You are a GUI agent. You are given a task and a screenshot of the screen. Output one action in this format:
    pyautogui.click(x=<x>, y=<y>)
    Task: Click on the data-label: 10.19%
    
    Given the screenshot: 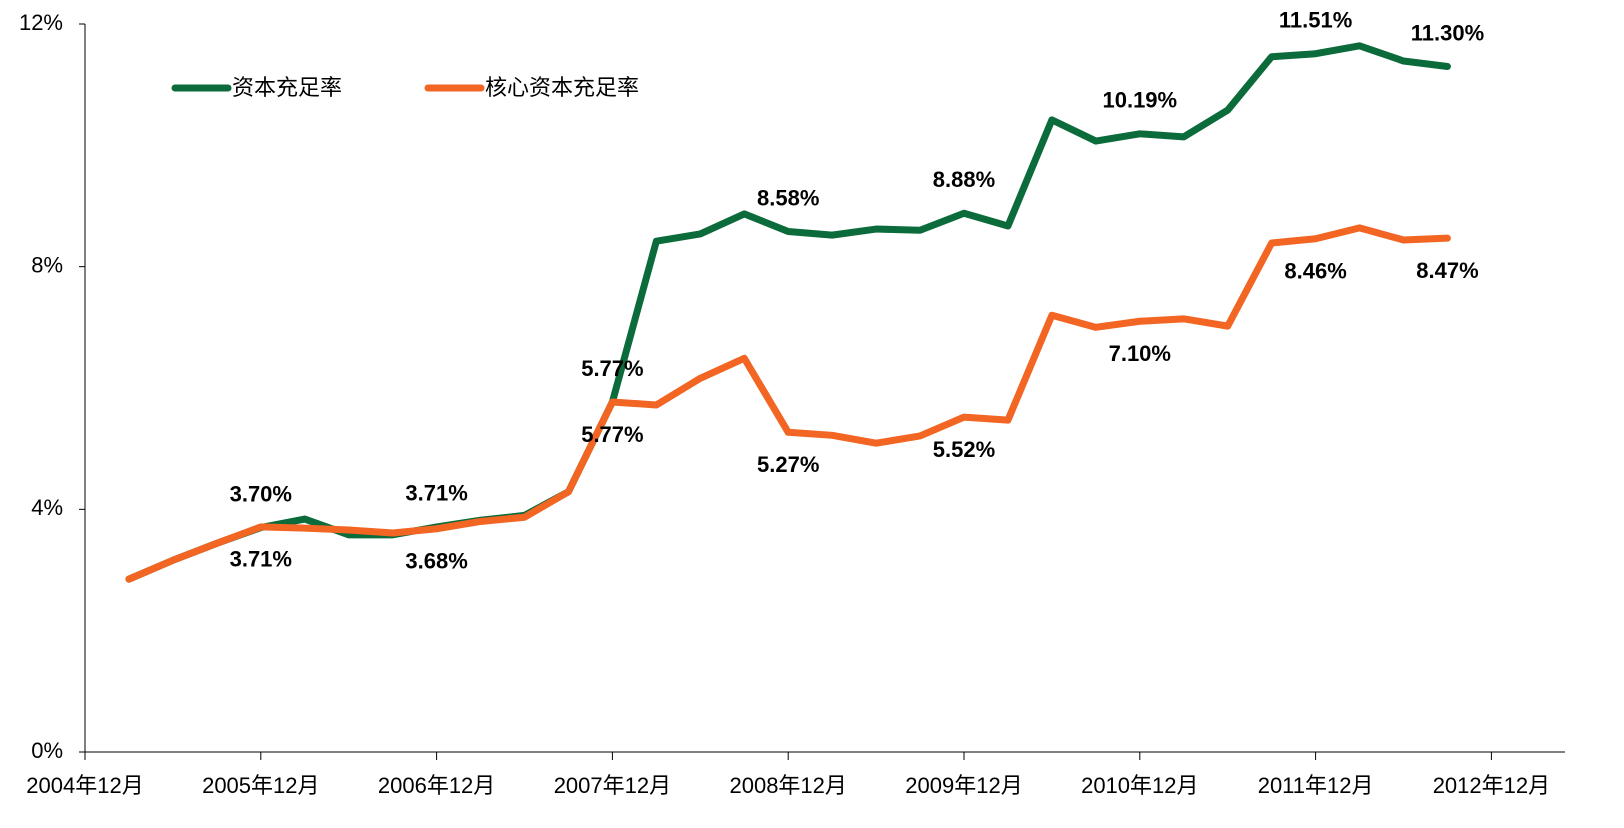 What is the action you would take?
    pyautogui.click(x=1139, y=100)
    